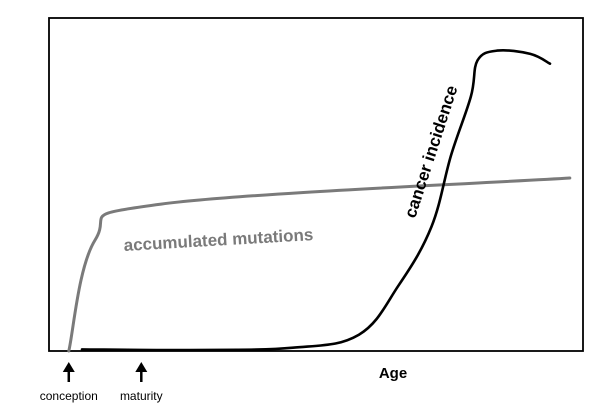  What do you see at coordinates (68, 372) in the screenshot?
I see `arrow-icon-conception` at bounding box center [68, 372].